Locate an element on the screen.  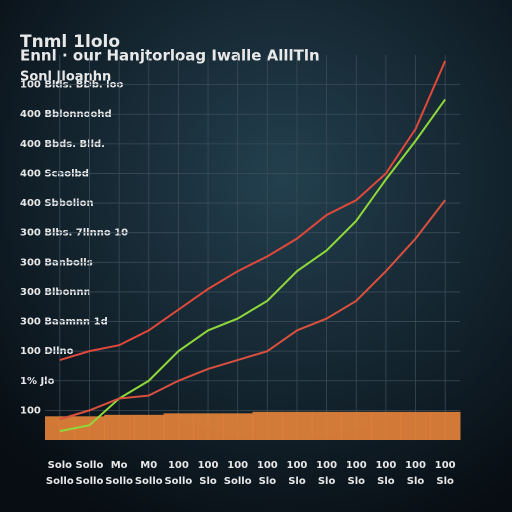
y-tick-label: 100 is located at coordinates (30, 410).